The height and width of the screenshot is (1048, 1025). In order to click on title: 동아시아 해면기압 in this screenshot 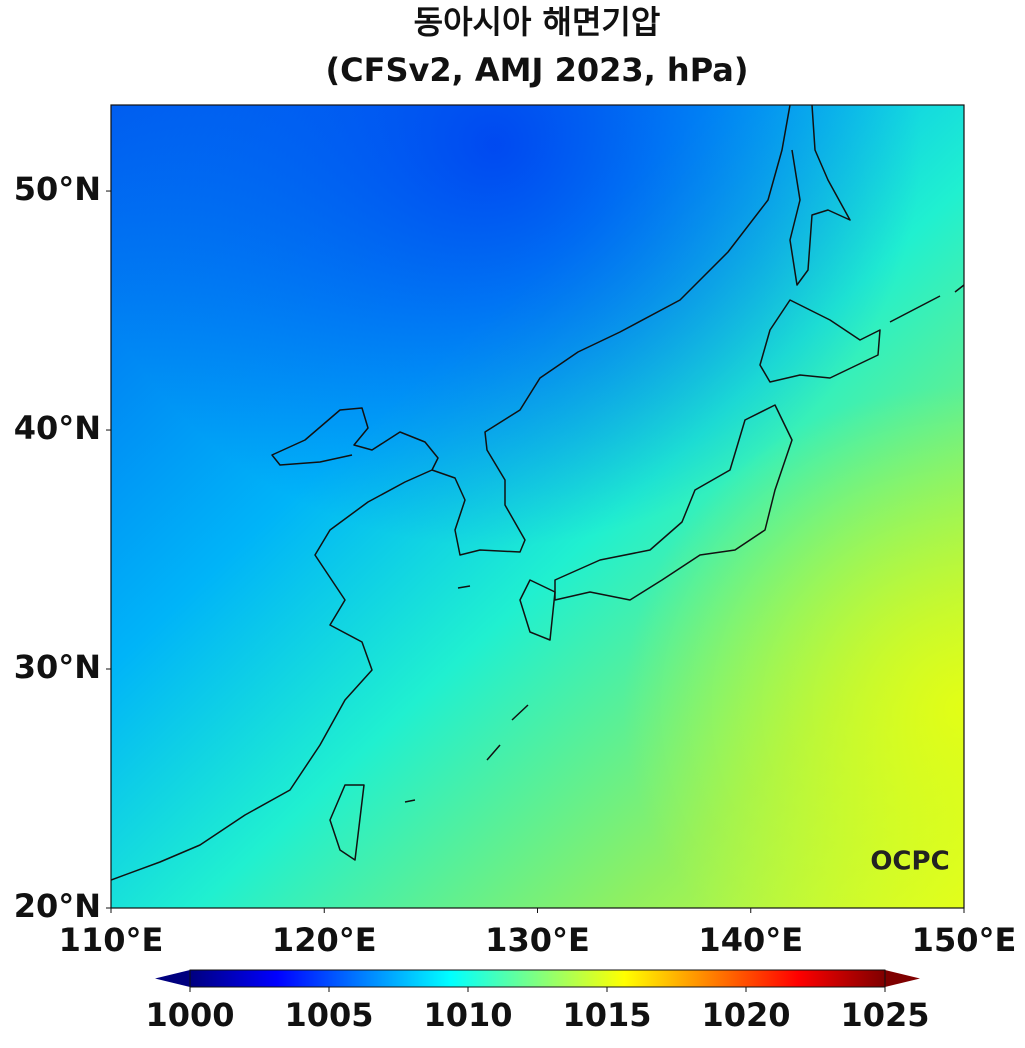, I will do `click(537, 22)`.